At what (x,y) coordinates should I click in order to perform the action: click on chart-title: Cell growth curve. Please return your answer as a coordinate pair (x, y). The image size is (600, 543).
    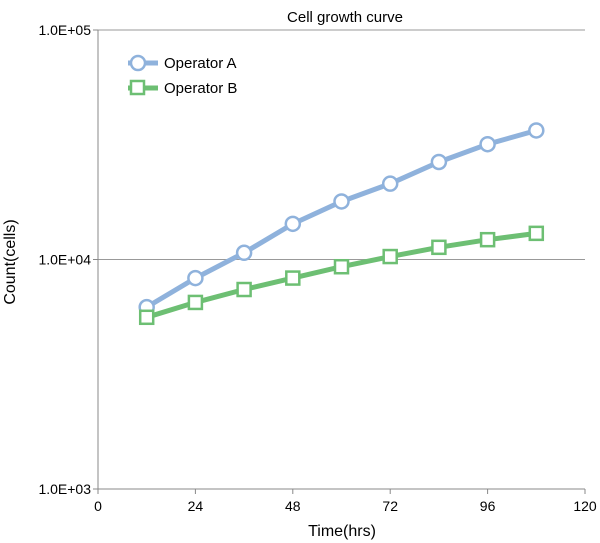
    Looking at the image, I should click on (345, 17).